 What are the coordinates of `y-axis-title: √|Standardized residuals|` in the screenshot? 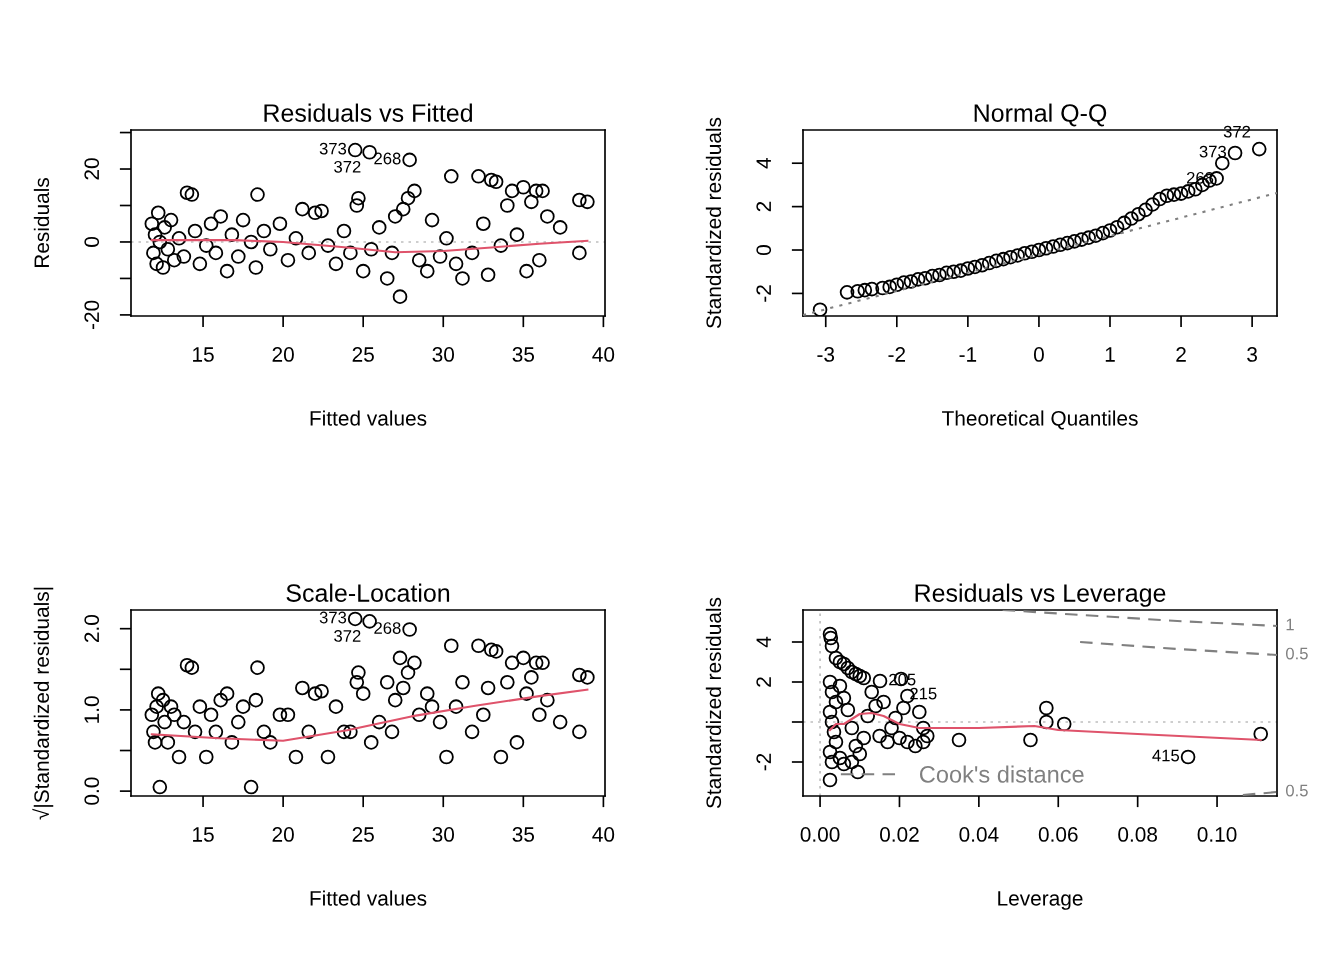 It's located at (43, 703).